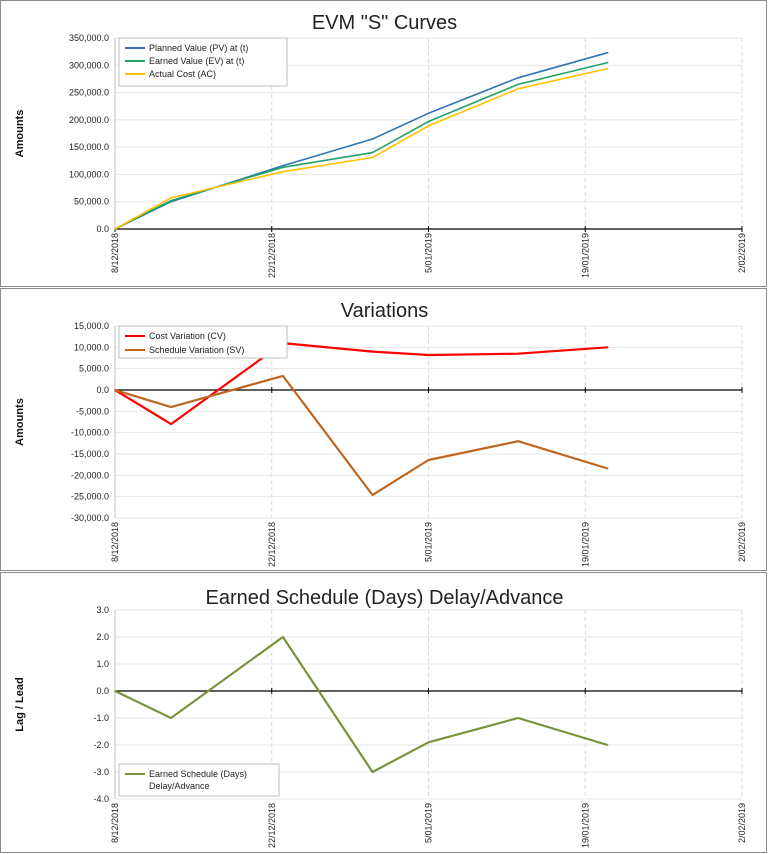 This screenshot has width=768, height=854. I want to click on y-tick-label: -25,000.0, so click(90, 497).